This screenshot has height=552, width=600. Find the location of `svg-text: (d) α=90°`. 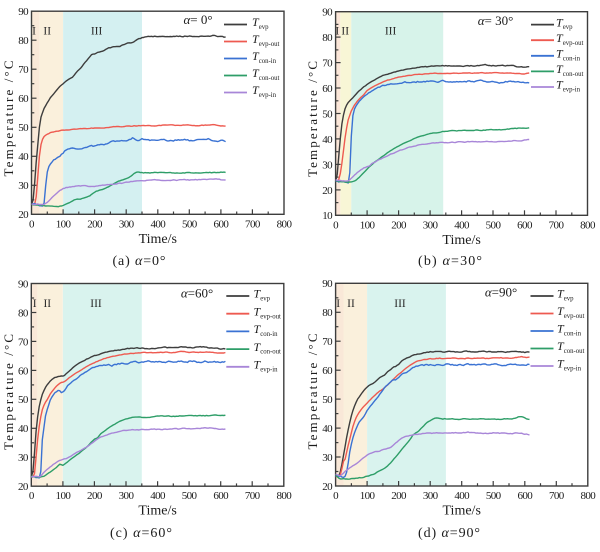

svg-text: (d) α=90° is located at coordinates (449, 533).